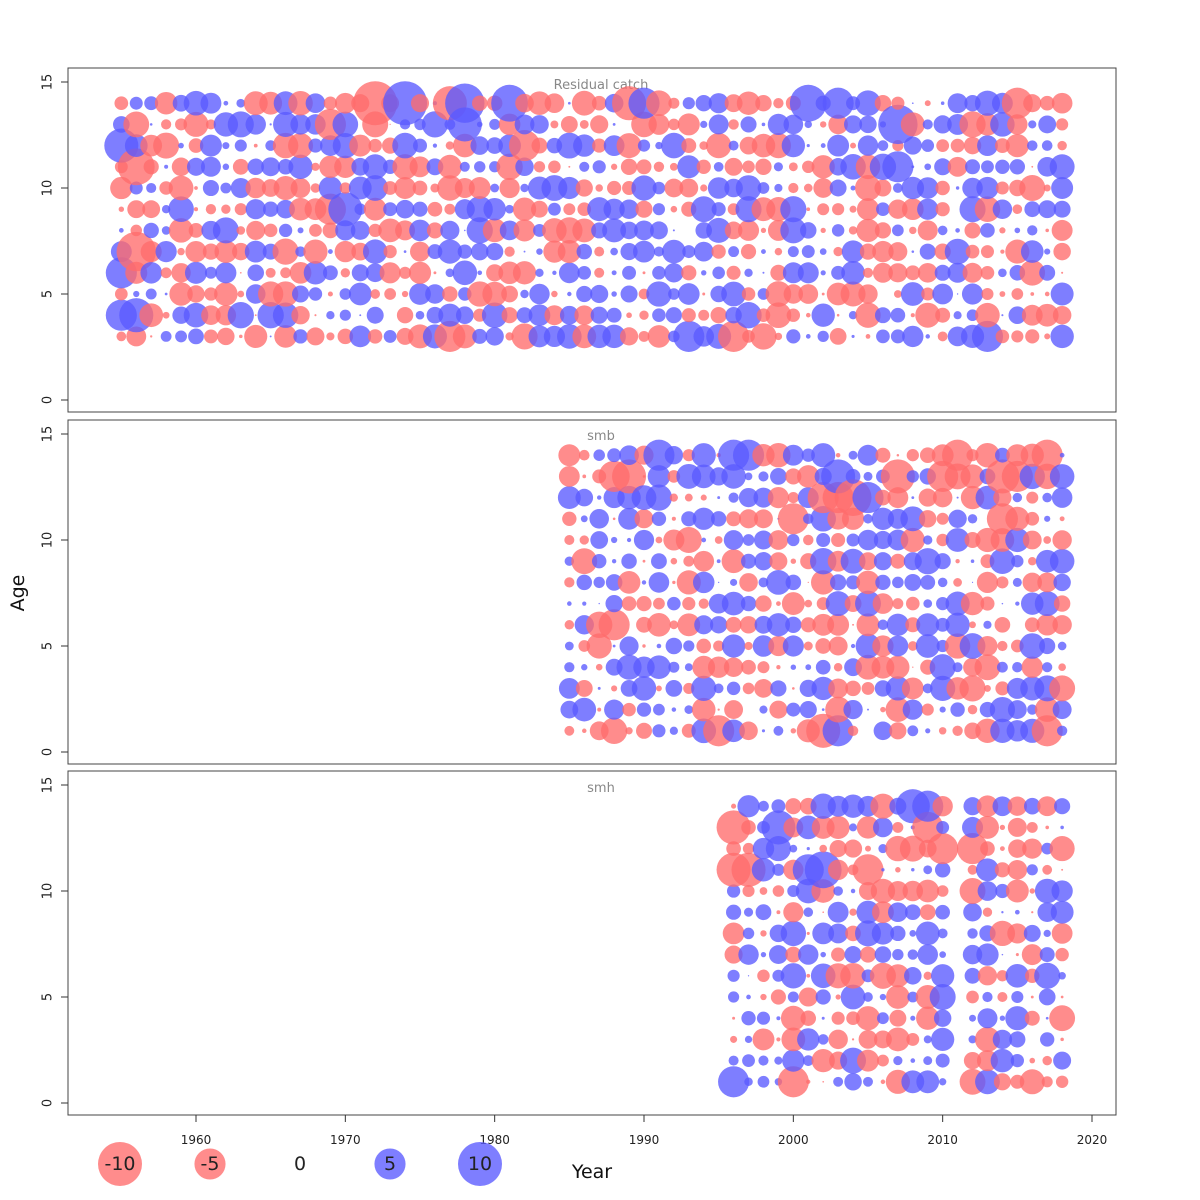  What do you see at coordinates (390, 1164) in the screenshot?
I see `legend-bubble` at bounding box center [390, 1164].